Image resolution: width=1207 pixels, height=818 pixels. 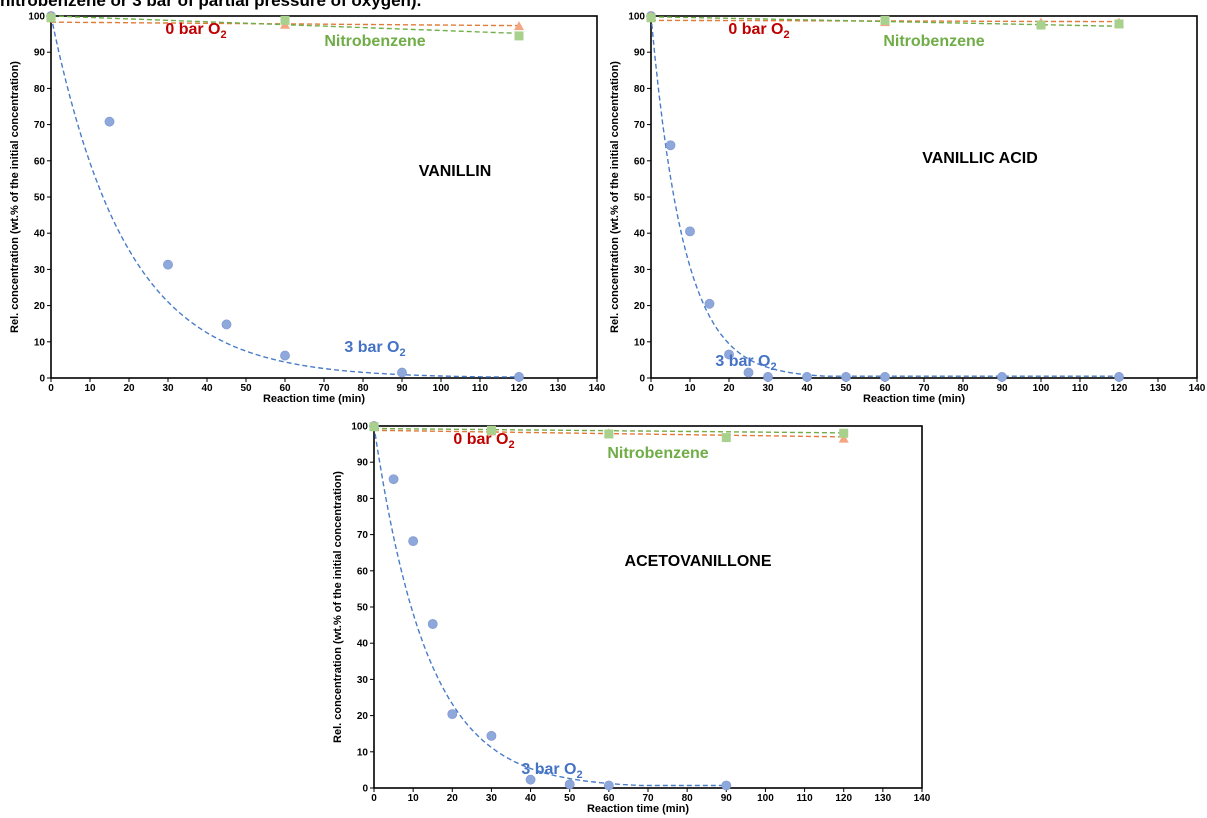 I want to click on x-tick-label: 20, so click(x=729, y=388).